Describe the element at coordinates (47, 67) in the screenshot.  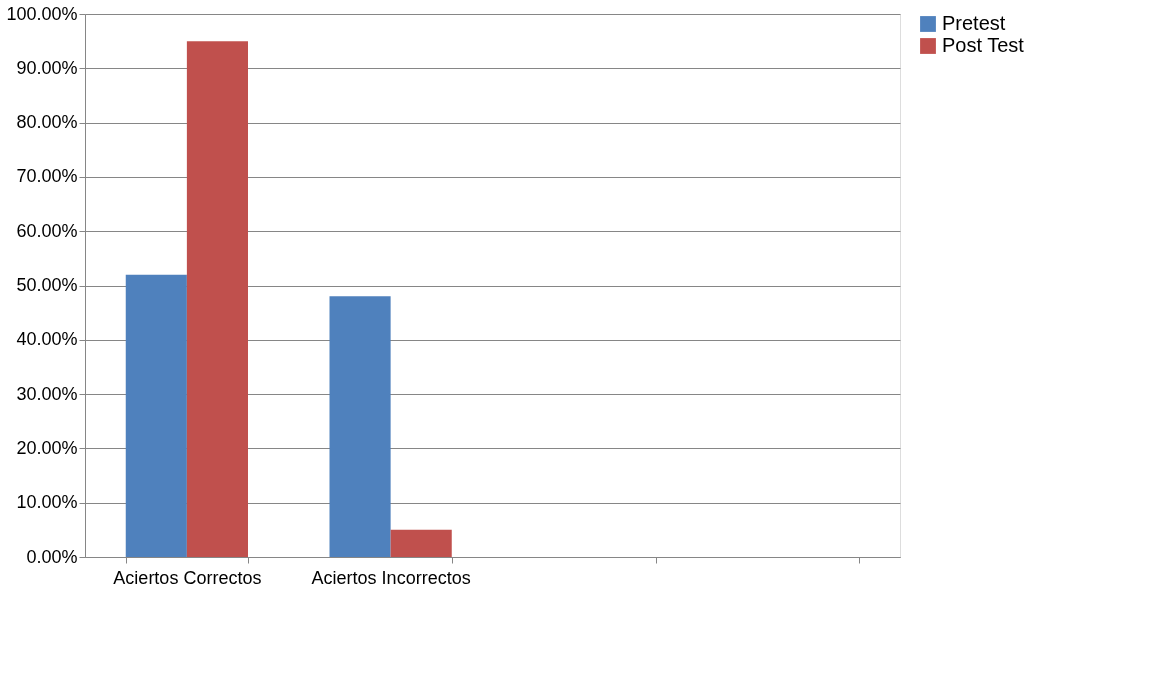
I see `y-tick-label: 90.00%` at that location.